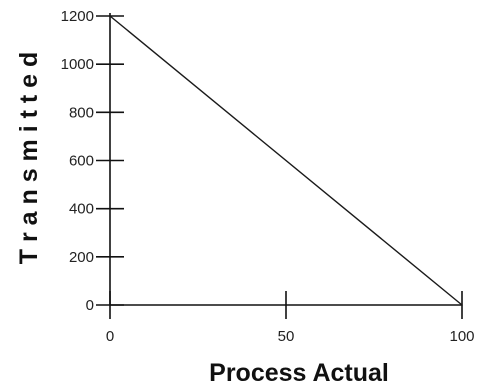  Describe the element at coordinates (77, 16) in the screenshot. I see `y-tick-label-1200: 1200` at that location.